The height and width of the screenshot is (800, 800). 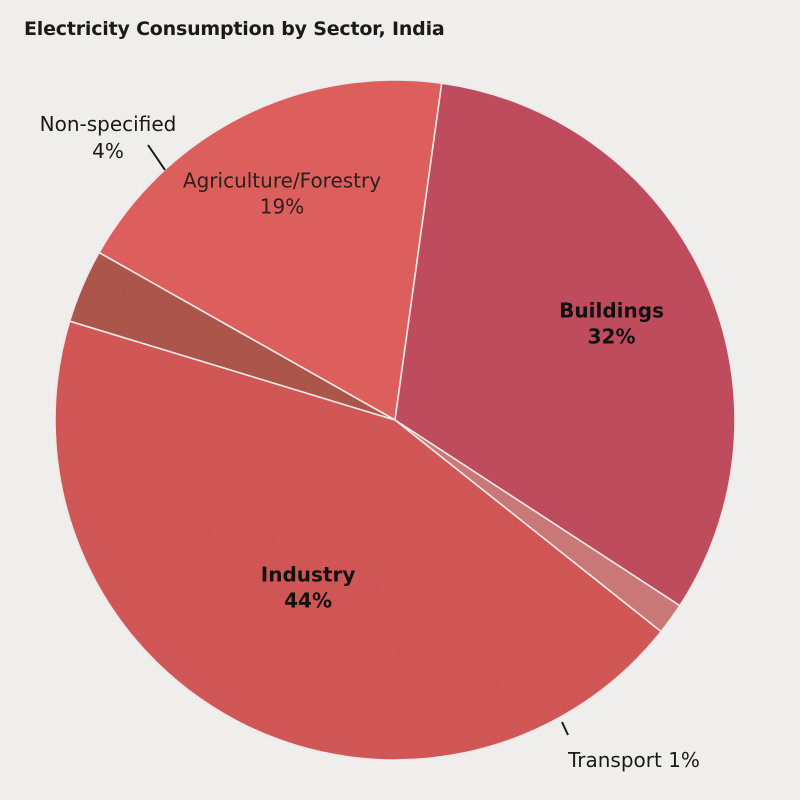 What do you see at coordinates (282, 206) in the screenshot?
I see `slice-value-agriculture-forestry: 19%` at bounding box center [282, 206].